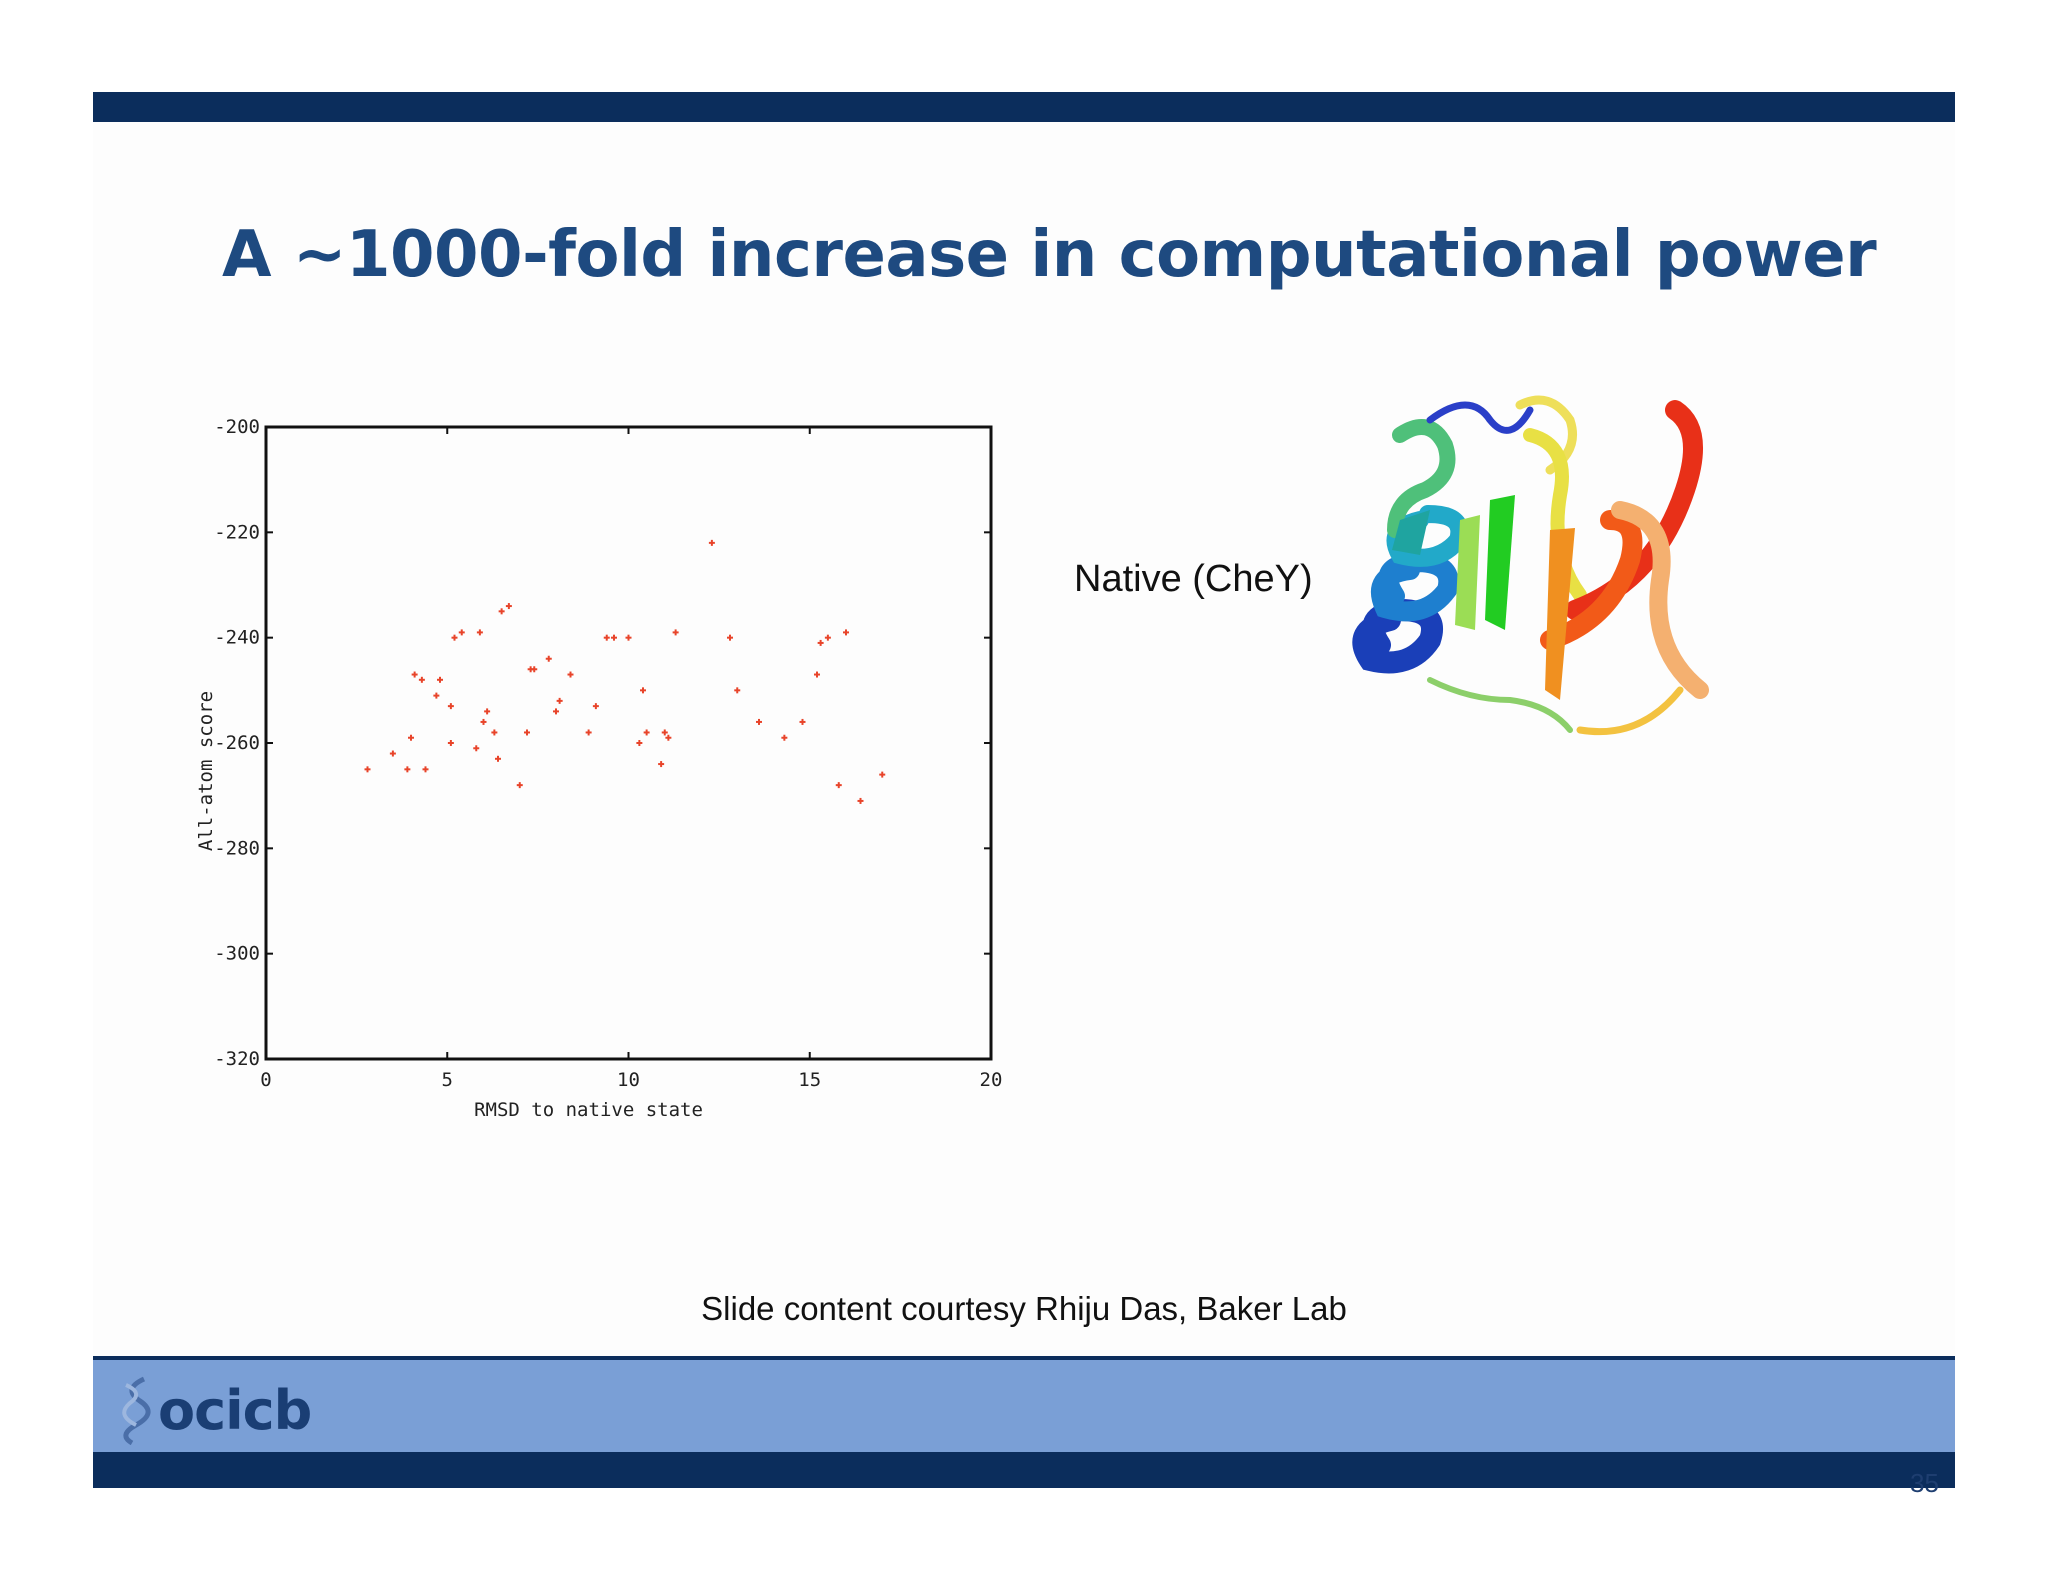  Describe the element at coordinates (237, 1059) in the screenshot. I see `y-tick-label: -320` at that location.